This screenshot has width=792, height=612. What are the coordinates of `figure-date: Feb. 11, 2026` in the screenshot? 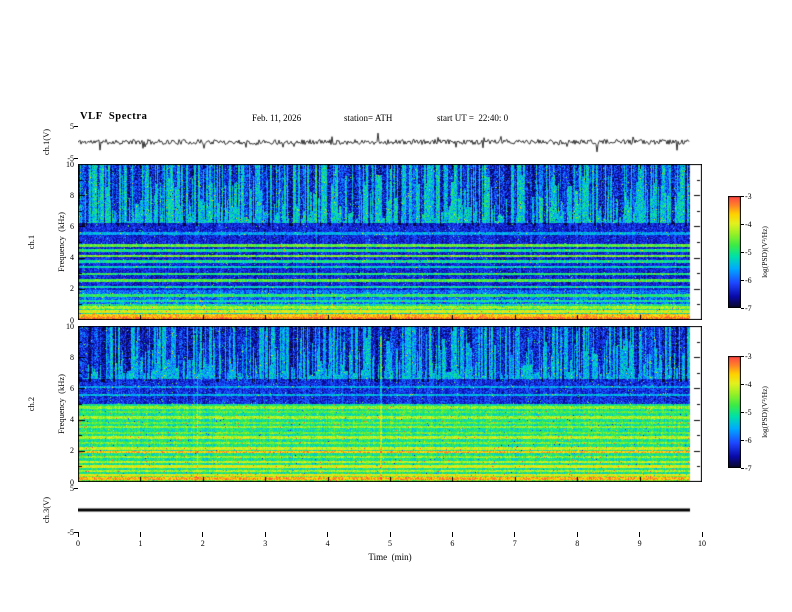 It's located at (277, 118).